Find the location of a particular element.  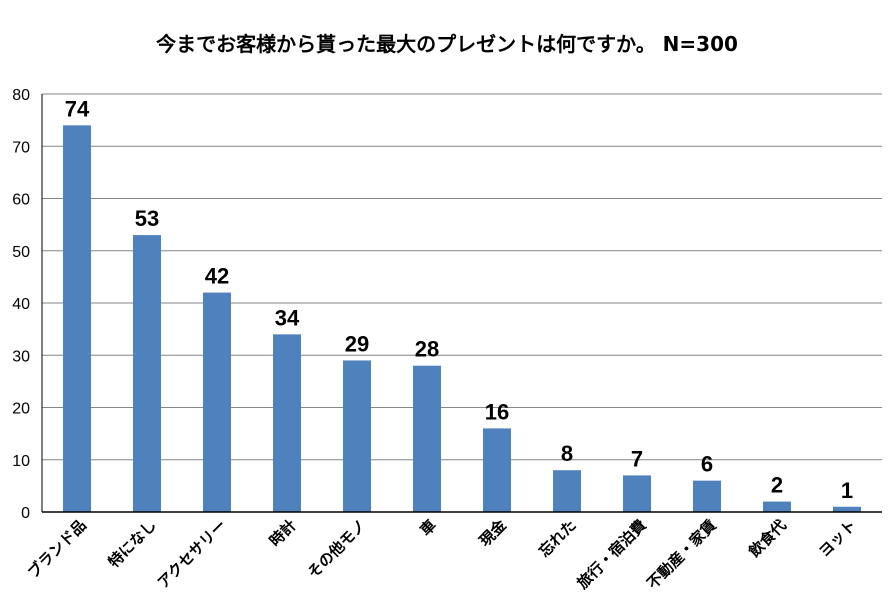

x-tick-label: その他モノ is located at coordinates (337, 549).